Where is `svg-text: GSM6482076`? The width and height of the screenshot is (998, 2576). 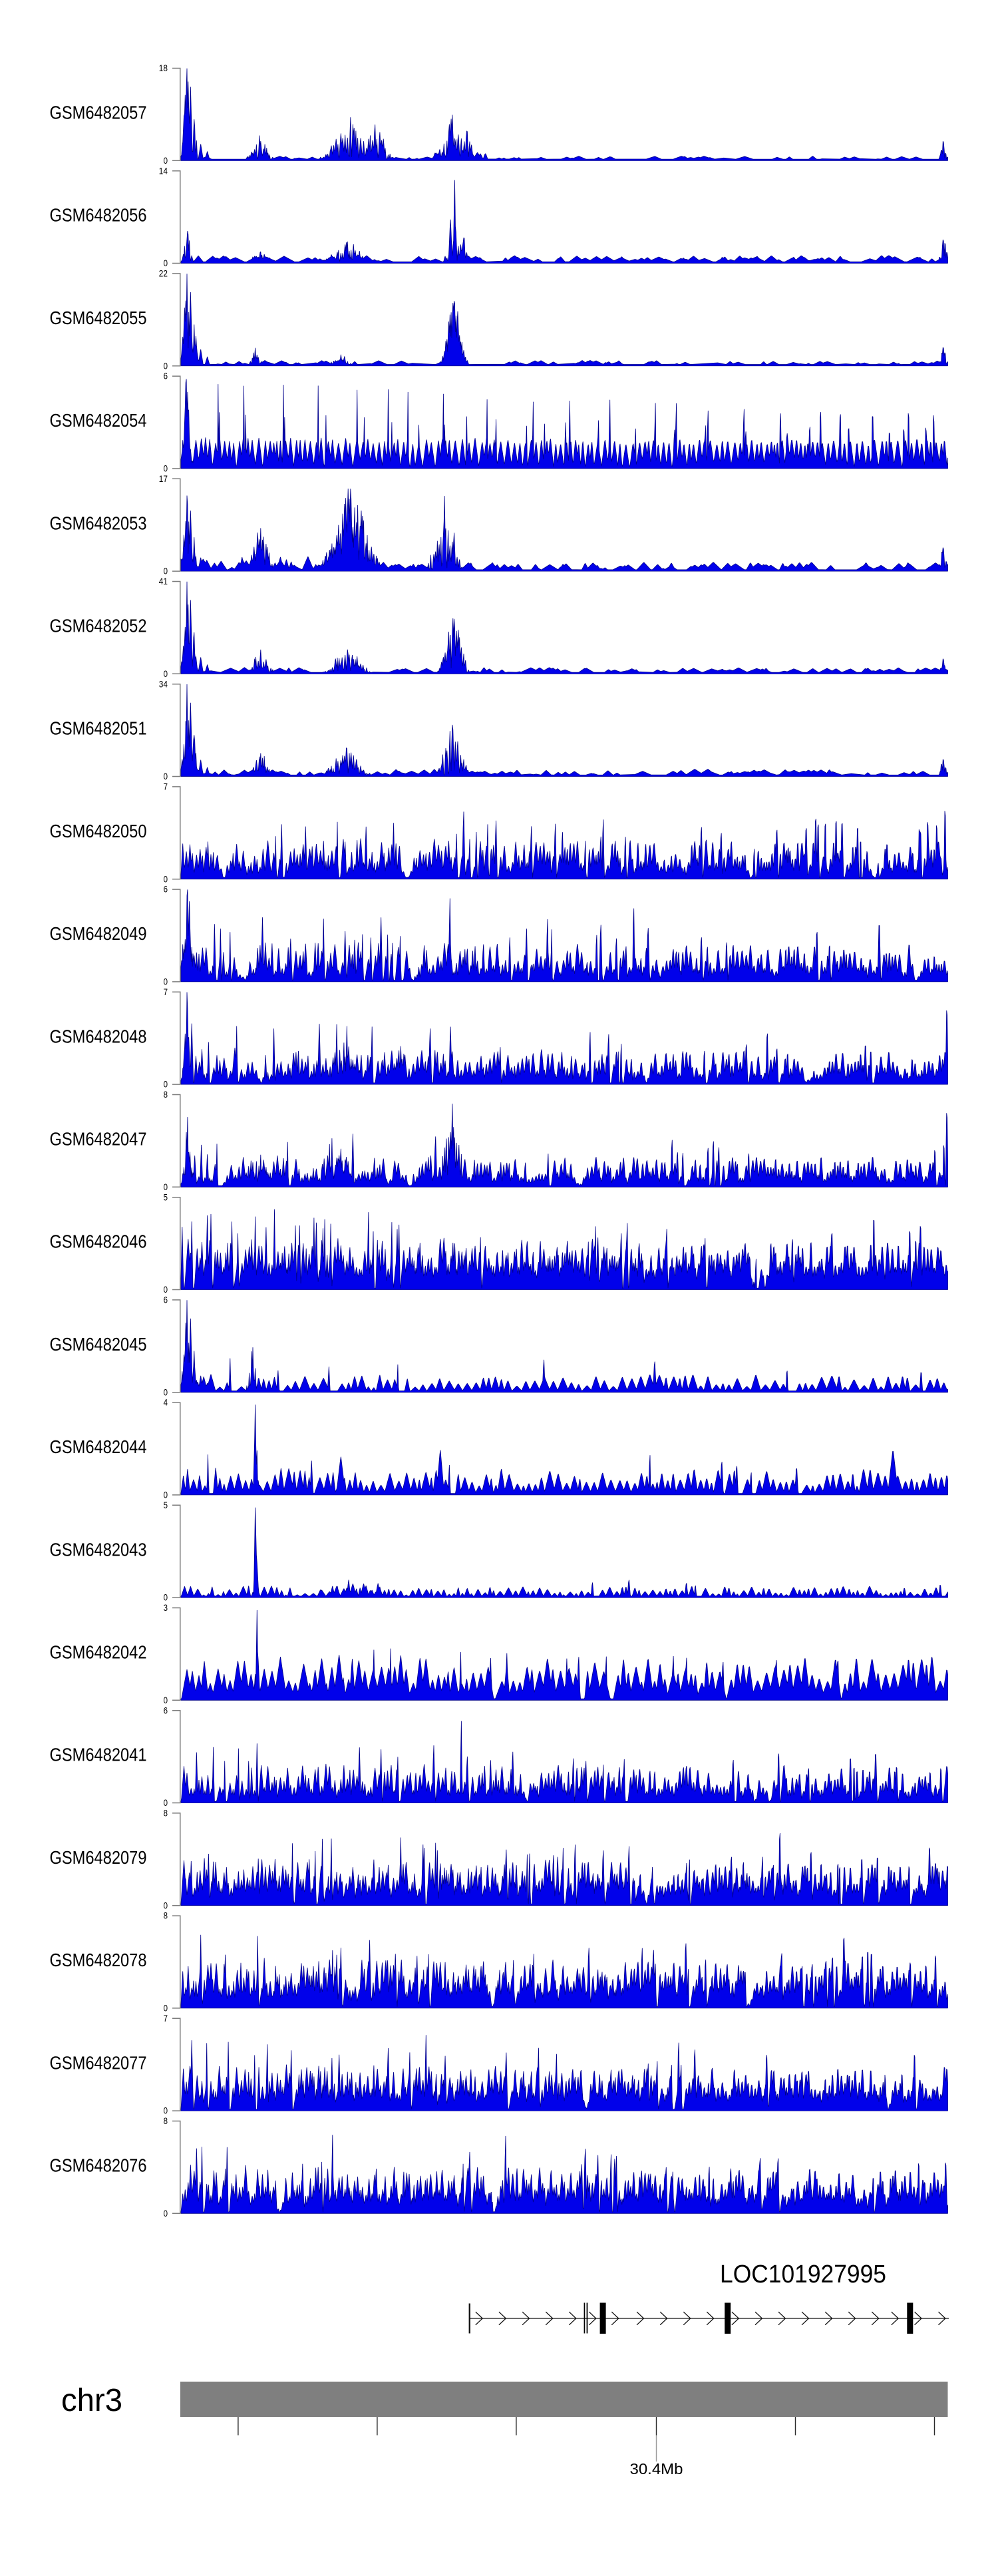
svg-text: GSM6482076 is located at coordinates (98, 2165).